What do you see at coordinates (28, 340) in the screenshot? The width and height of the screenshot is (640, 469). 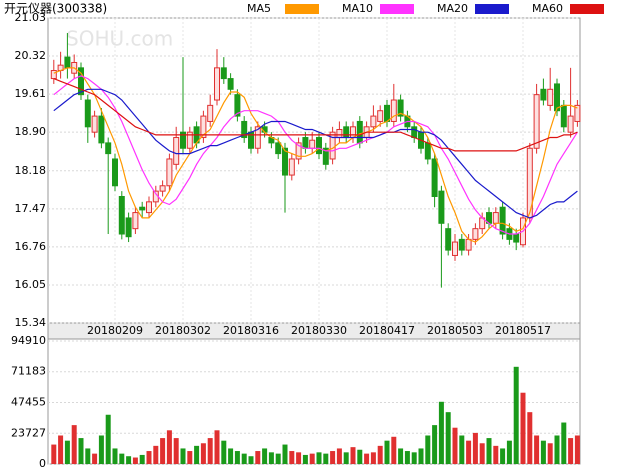 I see `y-tick-label: 94910` at bounding box center [28, 340].